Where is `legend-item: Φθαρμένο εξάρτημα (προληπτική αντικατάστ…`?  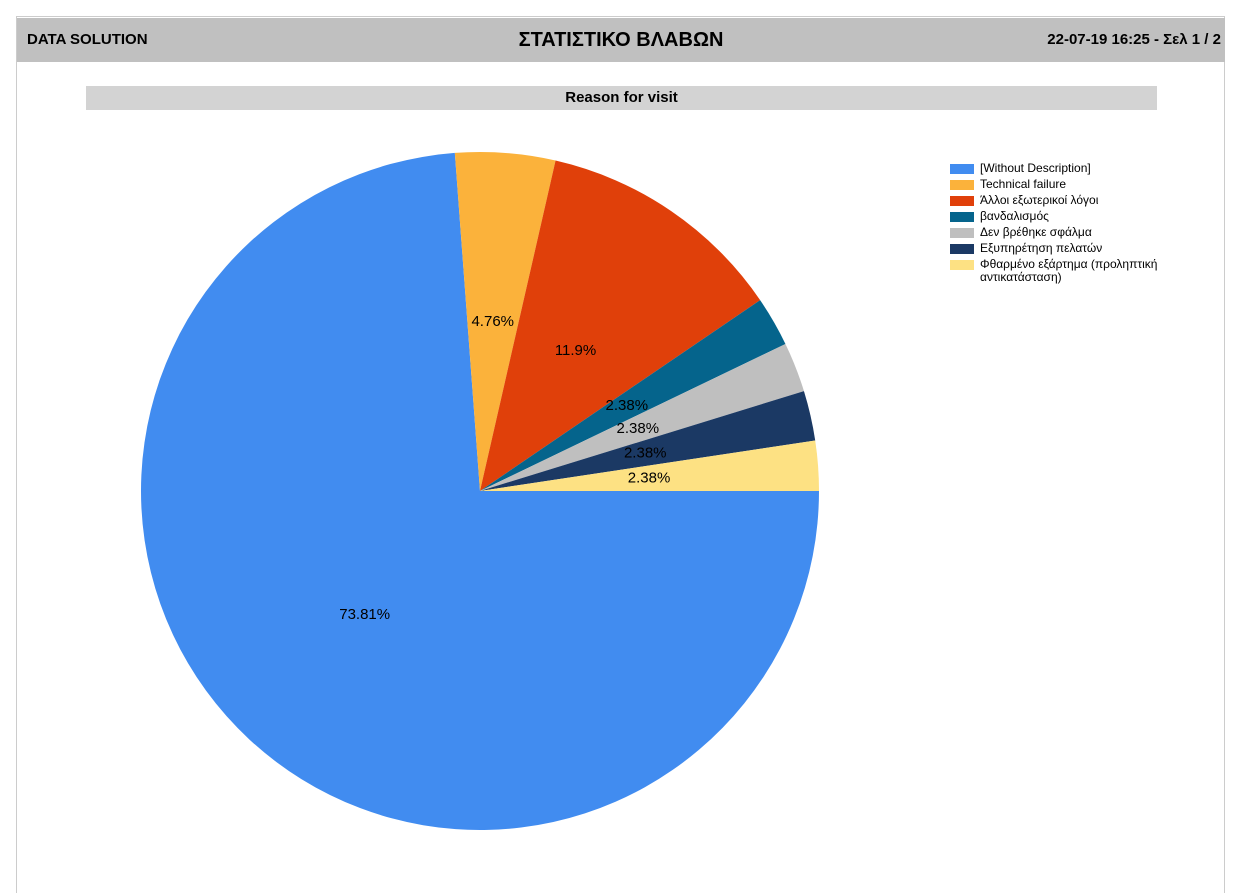
legend-item: Φθαρμένο εξάρτημα (προληπτική αντικατάστ… is located at coordinates (1070, 271).